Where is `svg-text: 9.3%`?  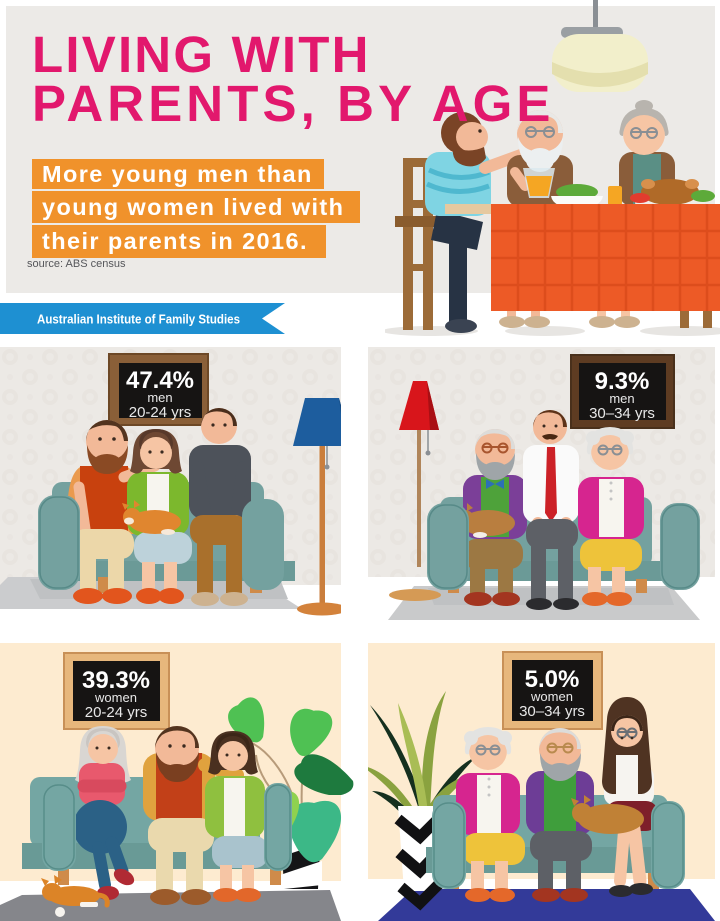
svg-text: 9.3% is located at coordinates (622, 381).